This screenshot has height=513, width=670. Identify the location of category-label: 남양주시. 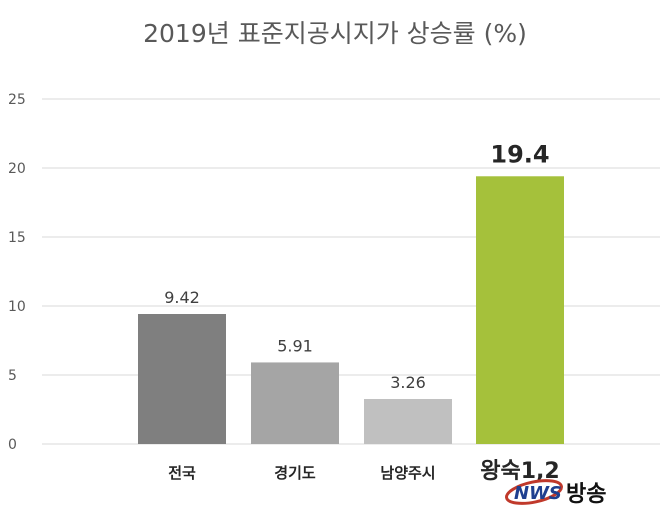
(407, 473).